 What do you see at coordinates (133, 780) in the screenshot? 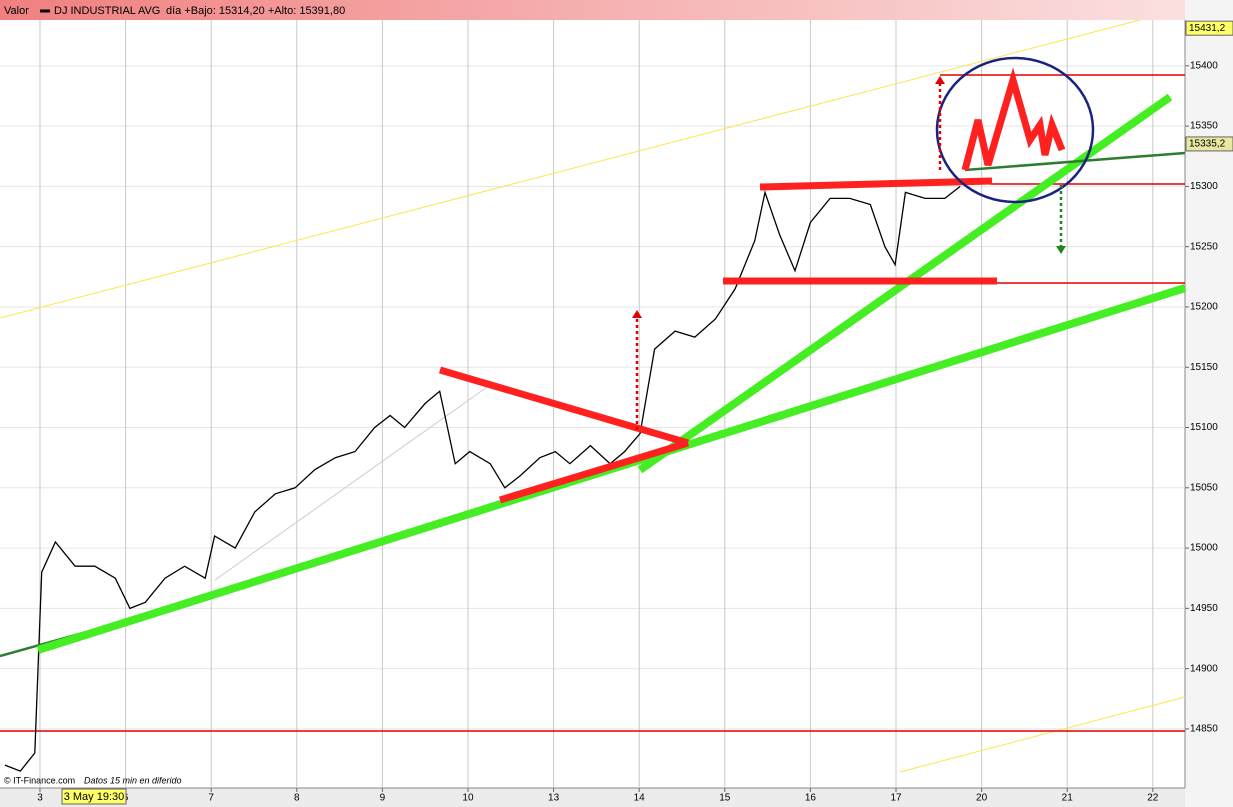
I see `footer-note: Datos 15 min en diferido` at bounding box center [133, 780].